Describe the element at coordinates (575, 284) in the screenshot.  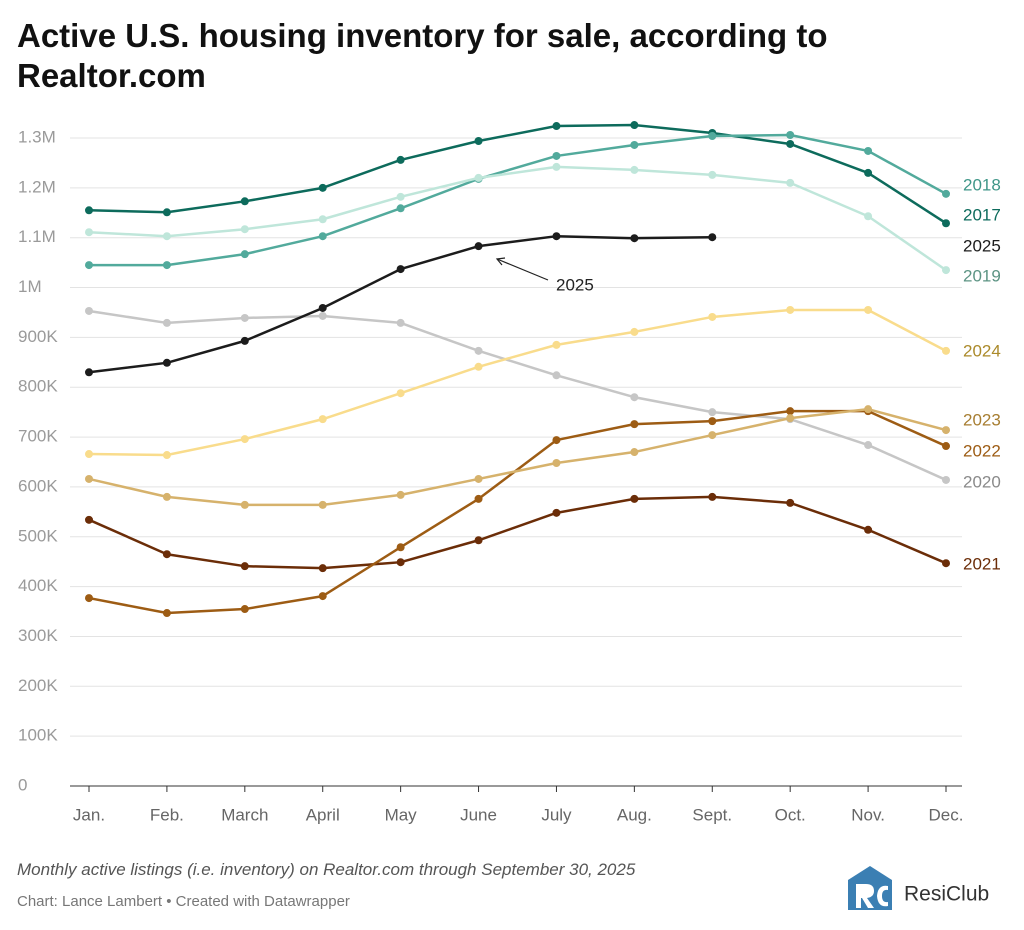
I see `annotation: 2025` at that location.